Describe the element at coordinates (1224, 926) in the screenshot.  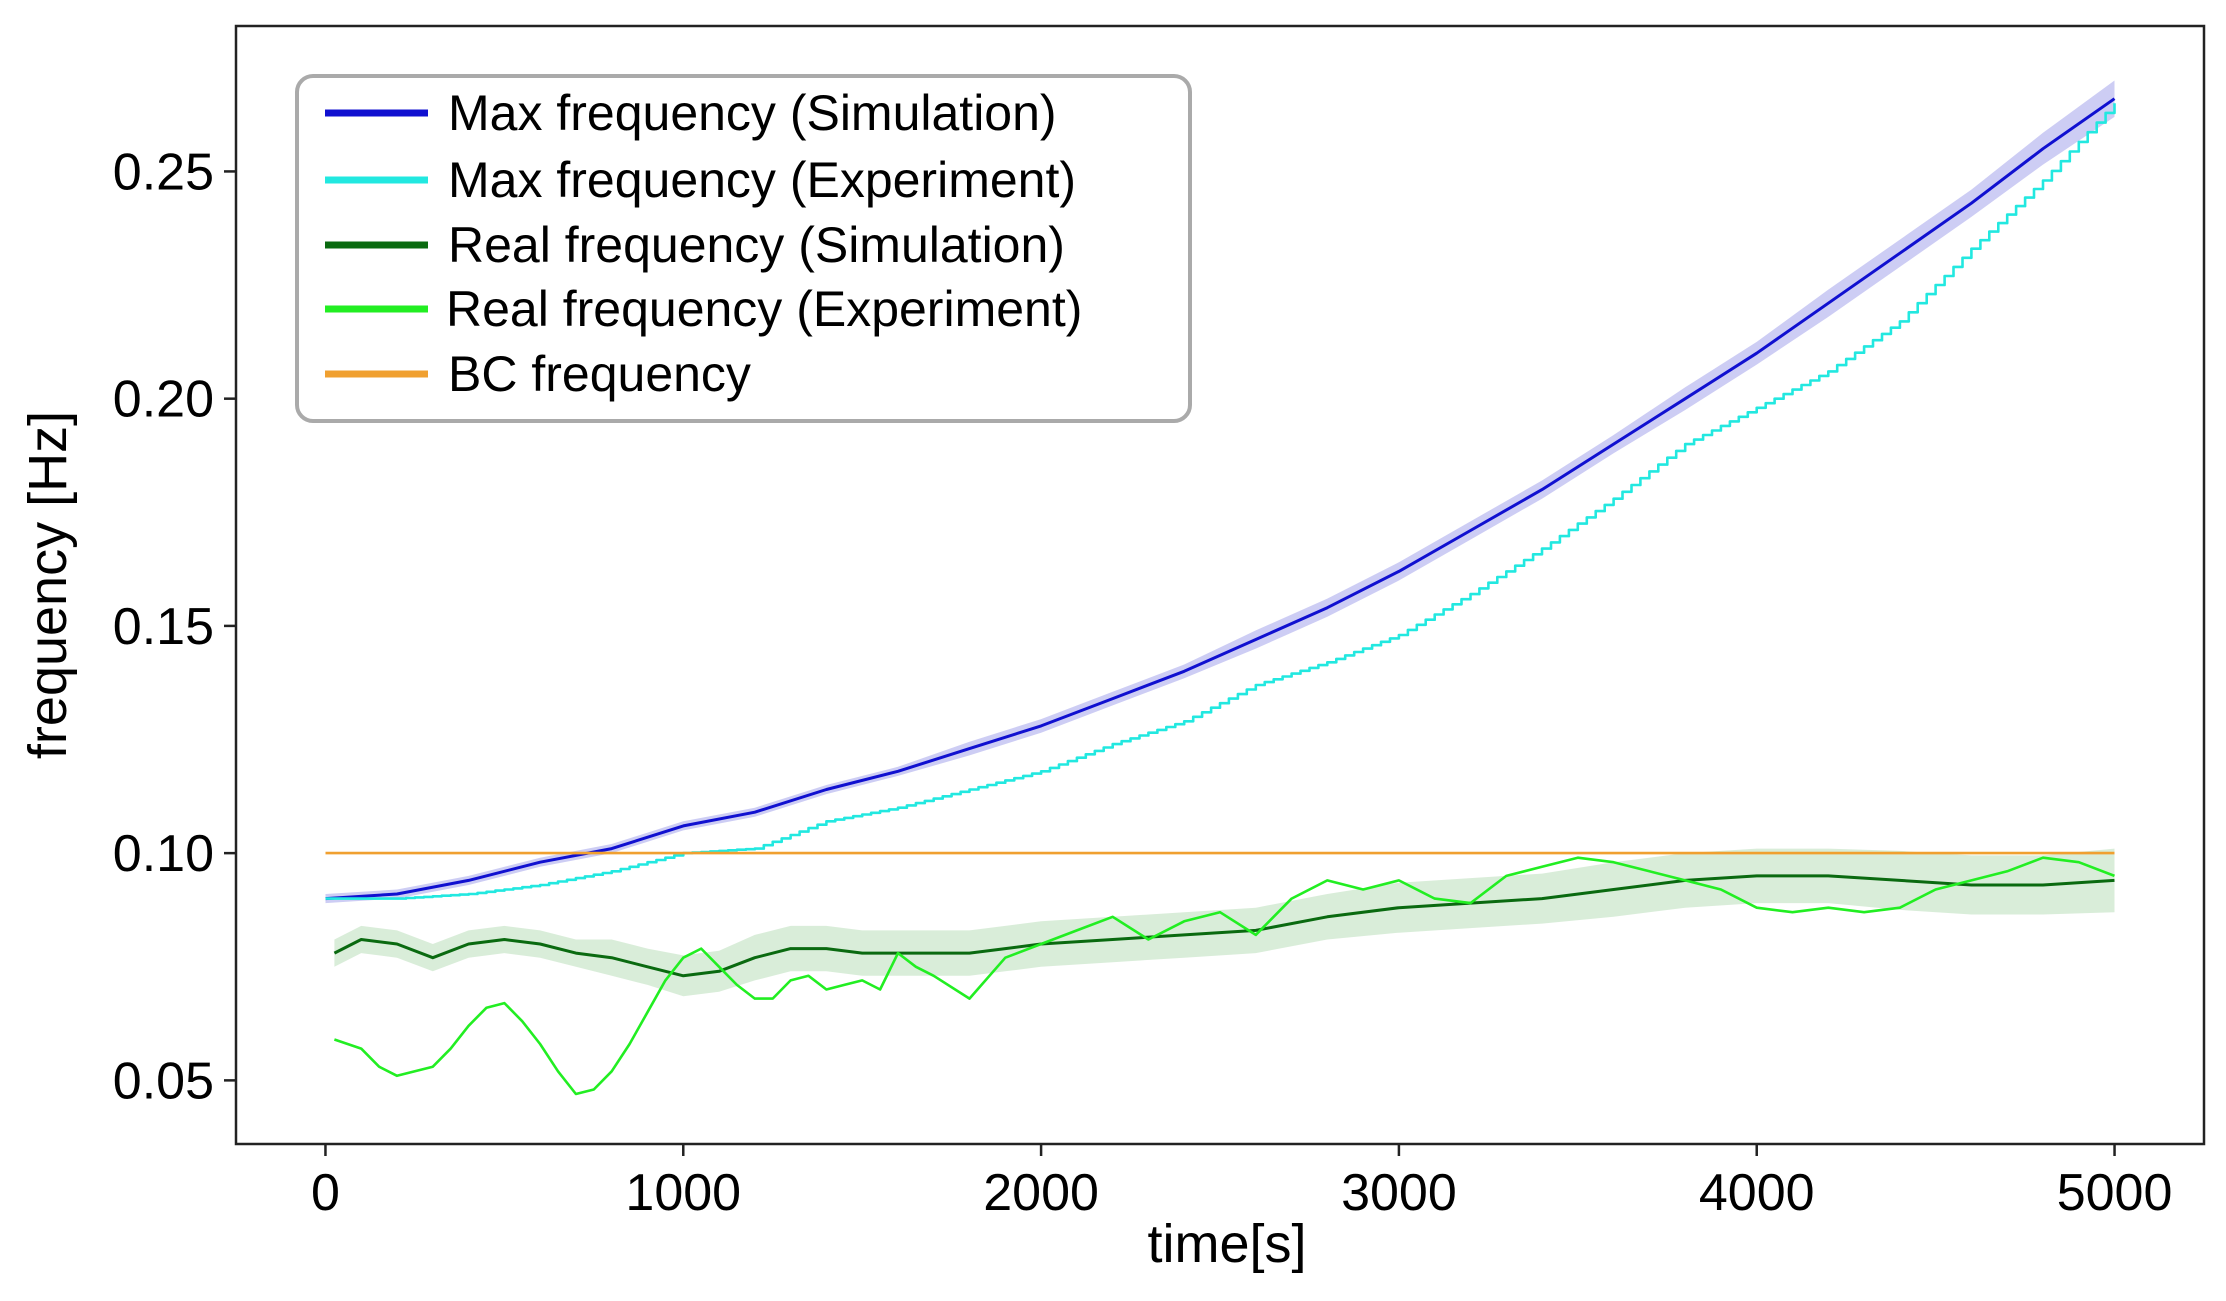
I see `real-frequency-simulation-line` at that location.